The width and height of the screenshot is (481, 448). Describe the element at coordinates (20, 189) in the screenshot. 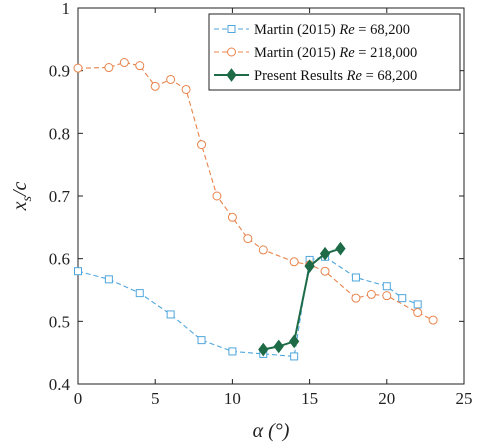

I see `y-axis-label-suffix: /c` at that location.